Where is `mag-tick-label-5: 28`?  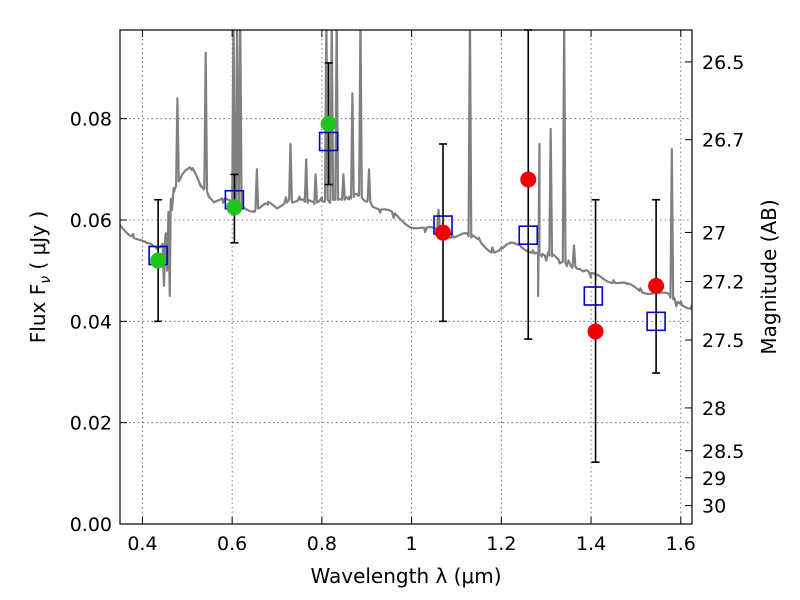 mag-tick-label-5: 28 is located at coordinates (714, 409).